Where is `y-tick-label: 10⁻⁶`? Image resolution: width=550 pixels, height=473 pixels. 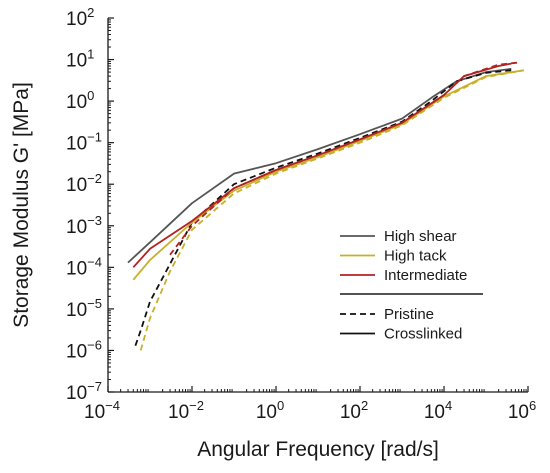 y-tick-label: 10⁻⁶ is located at coordinates (84, 349).